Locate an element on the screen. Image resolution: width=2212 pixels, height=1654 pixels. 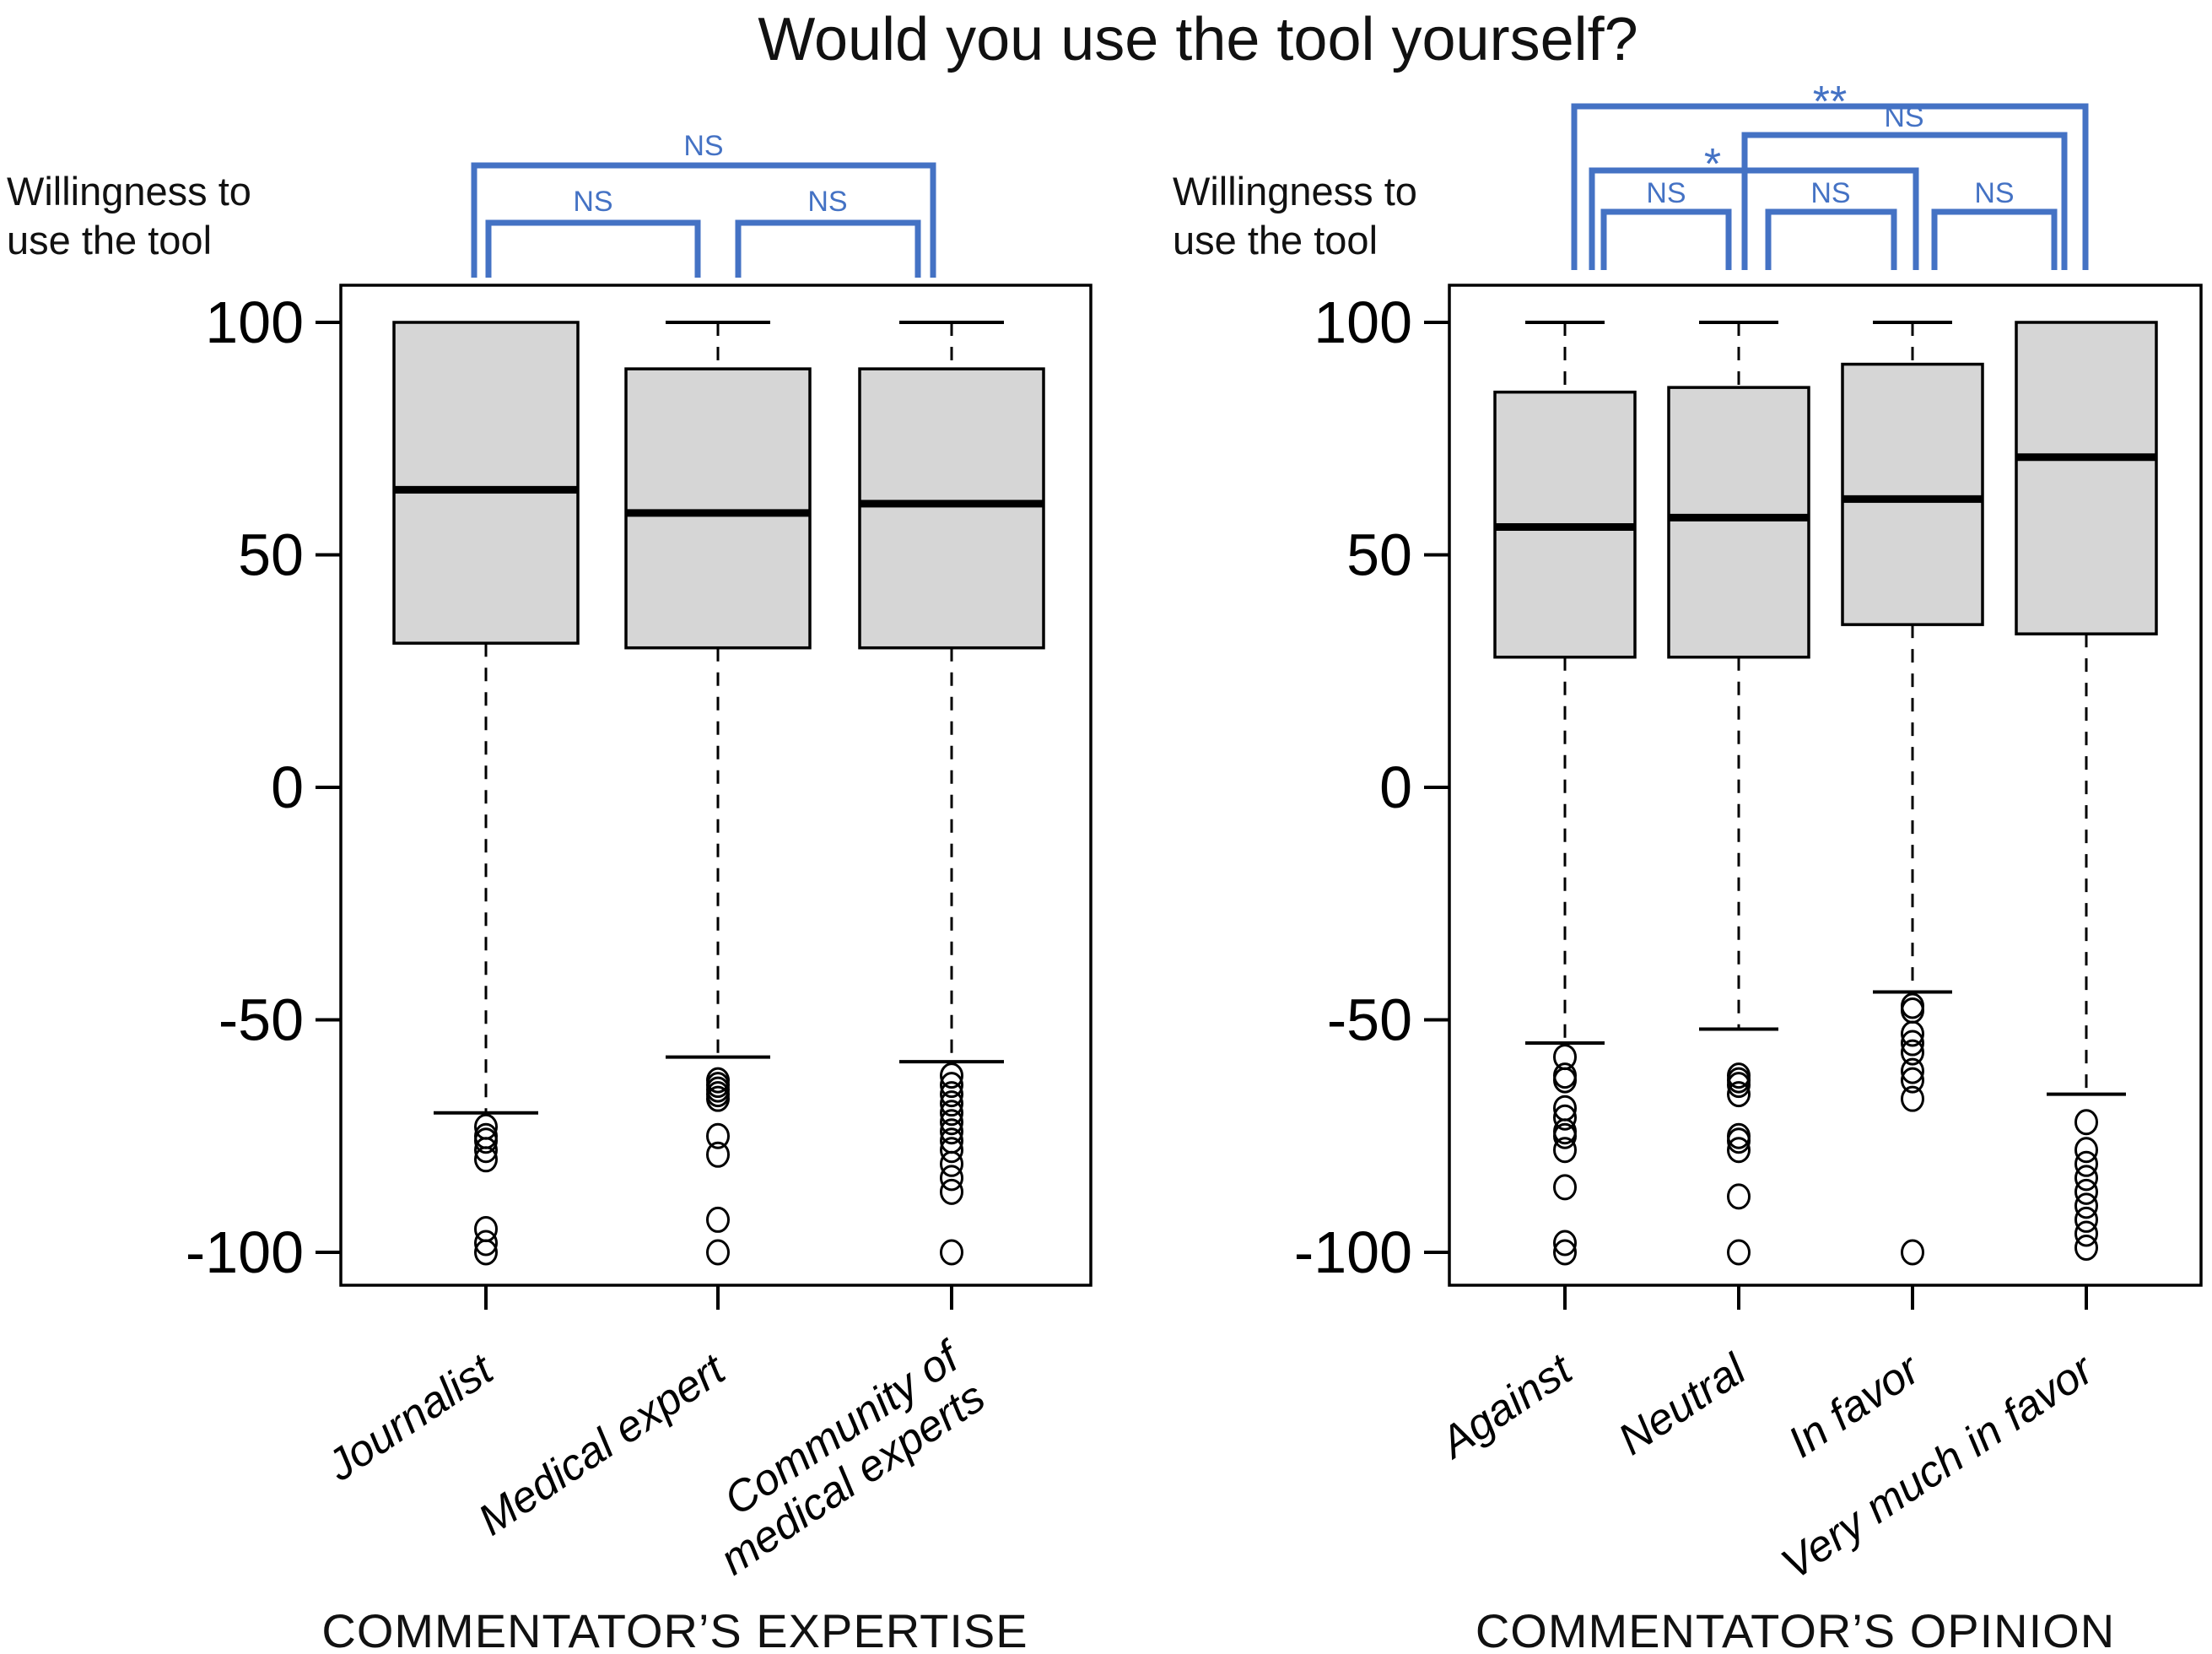
significance-bracket-opinion-Against-Very much in favor is located at coordinates (1830, 186).